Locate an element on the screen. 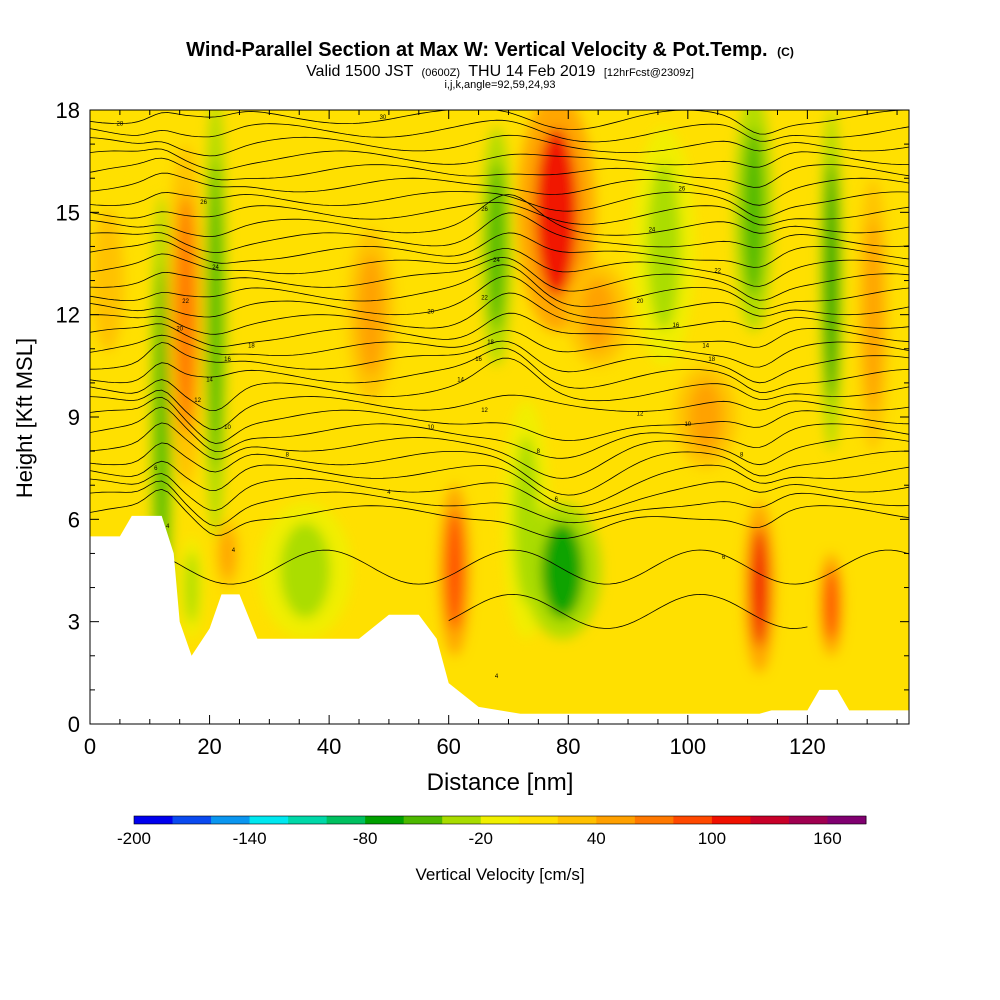 This screenshot has height=1000, width=1000. chart-title-suffix: (C) is located at coordinates (785, 52).